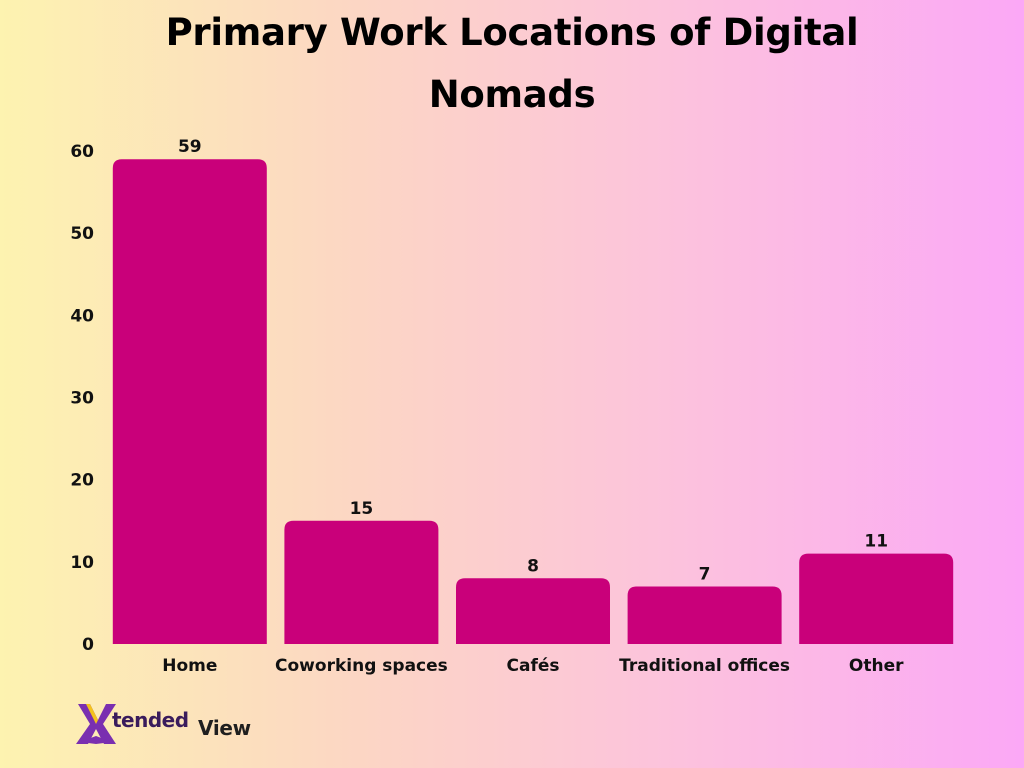 The image size is (1024, 768). What do you see at coordinates (512, 63) in the screenshot?
I see `chart-title: Primary Work Locations of Digital Nomads` at bounding box center [512, 63].